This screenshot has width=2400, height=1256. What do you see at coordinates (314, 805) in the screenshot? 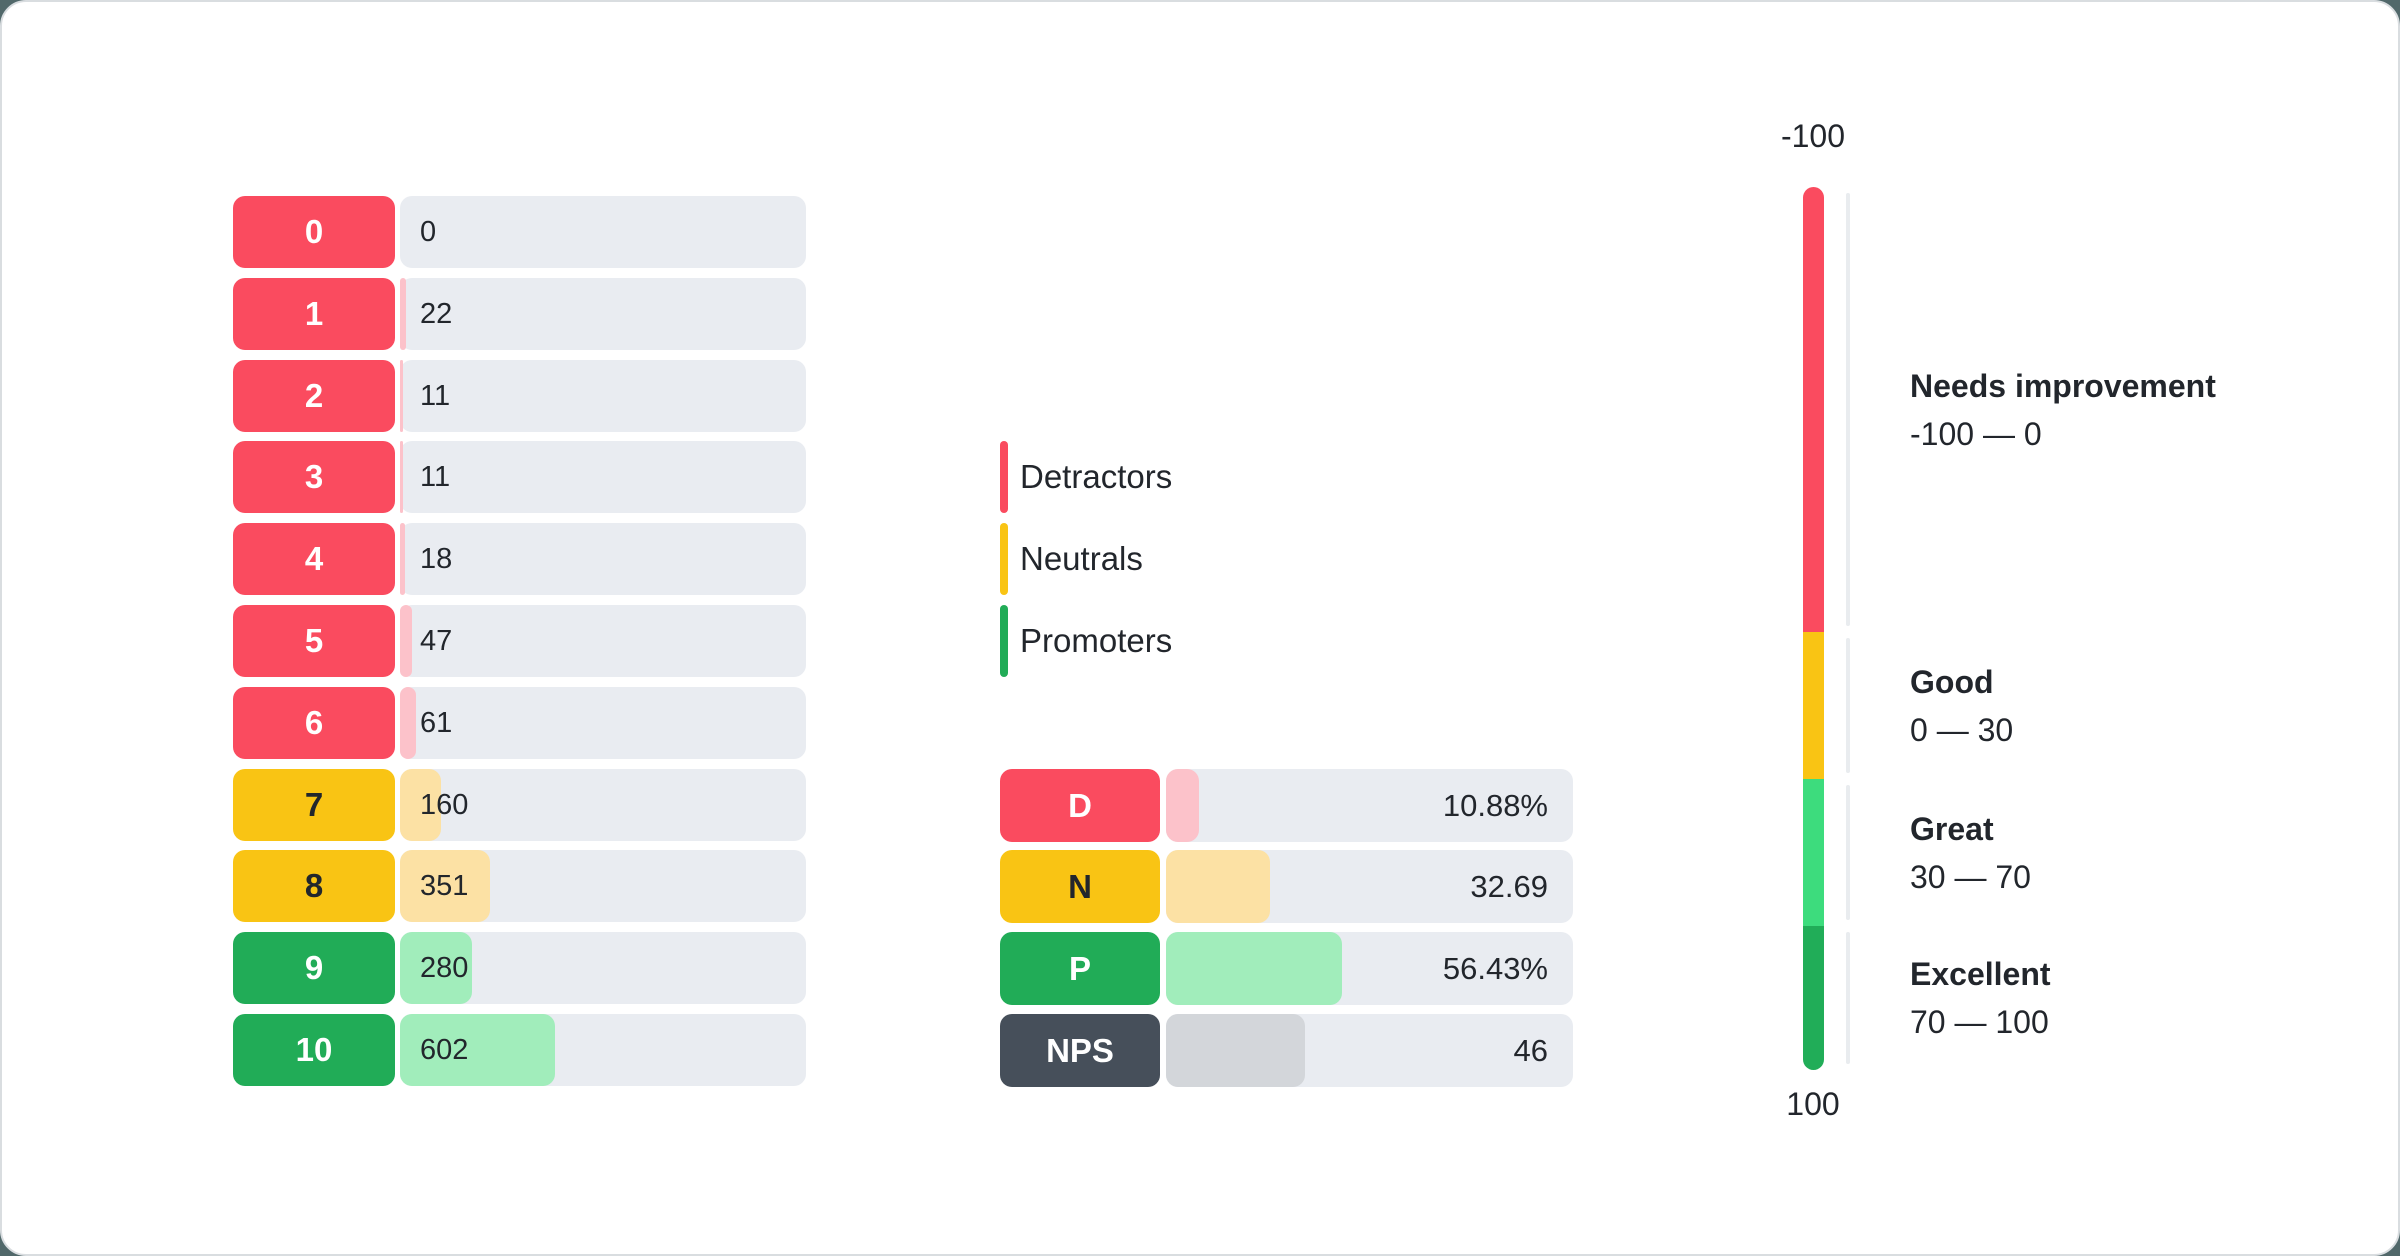
I see `score-label: 7` at bounding box center [314, 805].